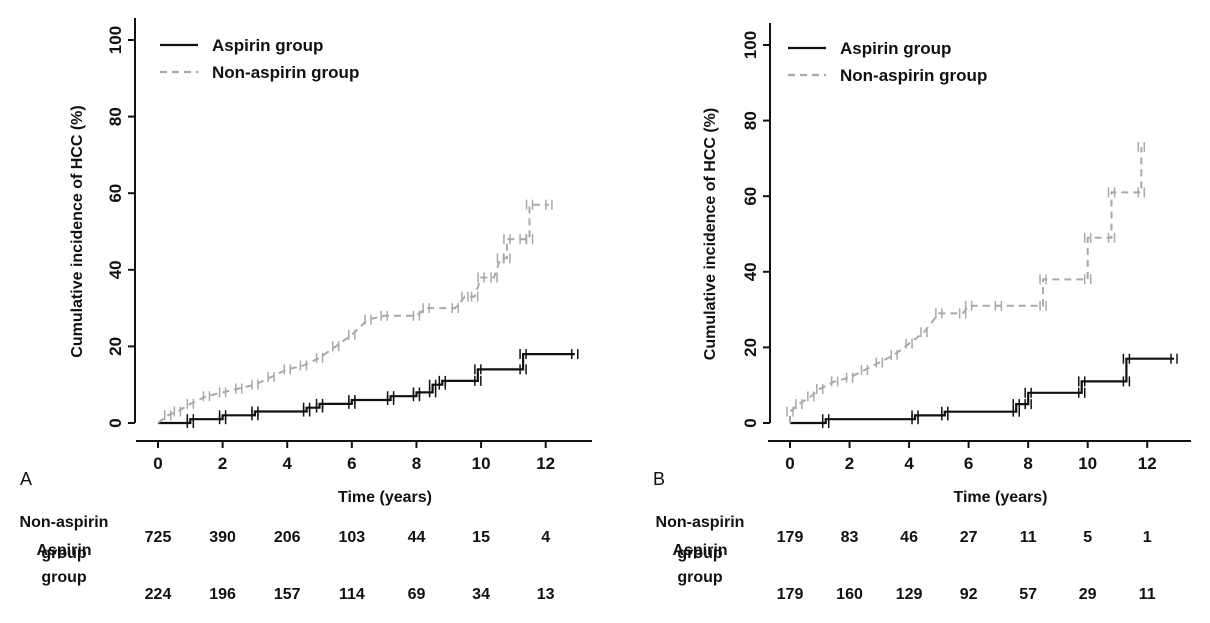 The width and height of the screenshot is (1210, 623). I want to click on panel-letter: A, so click(26, 479).